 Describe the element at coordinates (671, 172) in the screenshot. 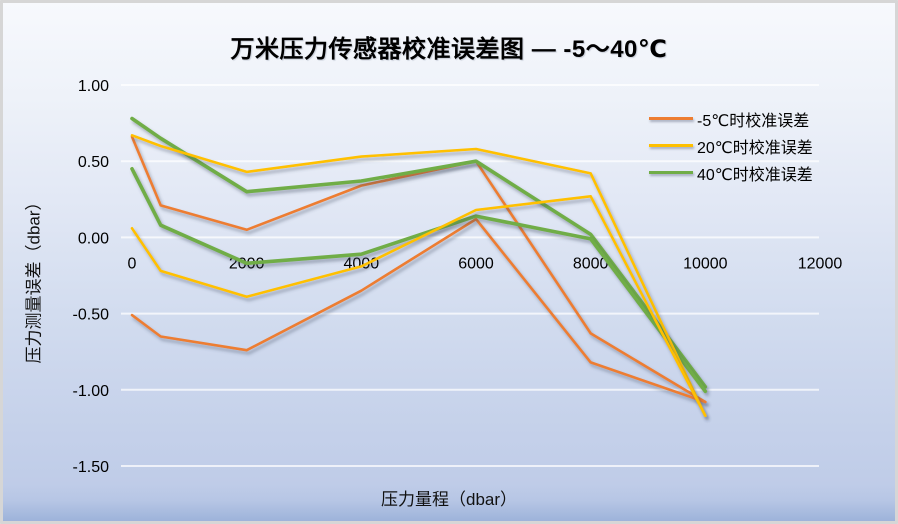

I see `legend-line-swatch-40c` at that location.